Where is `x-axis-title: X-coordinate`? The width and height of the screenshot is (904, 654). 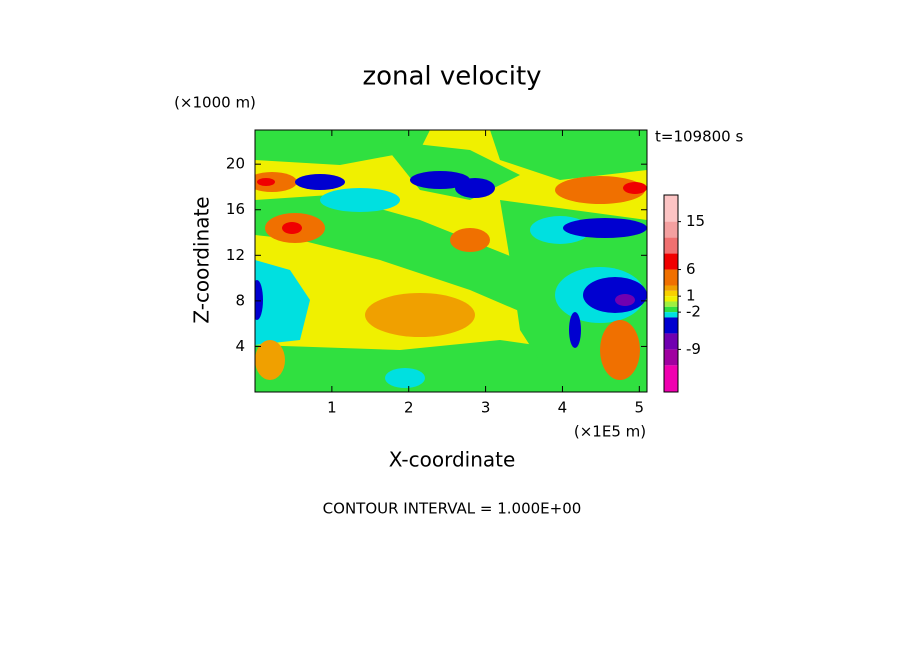
x-axis-title: X-coordinate is located at coordinates (452, 460).